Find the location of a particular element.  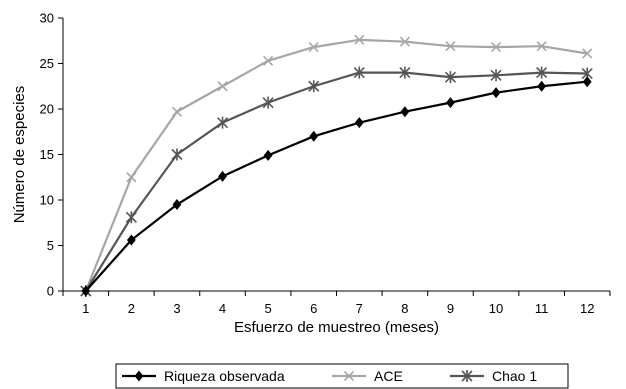

y-tick-label: 0 is located at coordinates (50, 291).